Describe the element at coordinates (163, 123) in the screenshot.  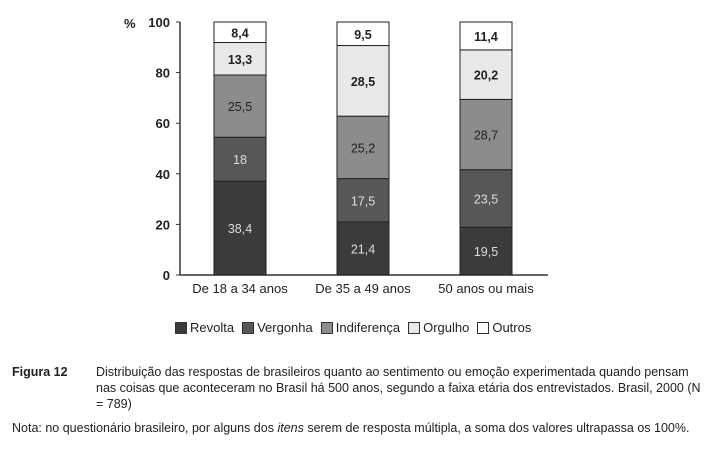
I see `y-tick-label: 60` at that location.